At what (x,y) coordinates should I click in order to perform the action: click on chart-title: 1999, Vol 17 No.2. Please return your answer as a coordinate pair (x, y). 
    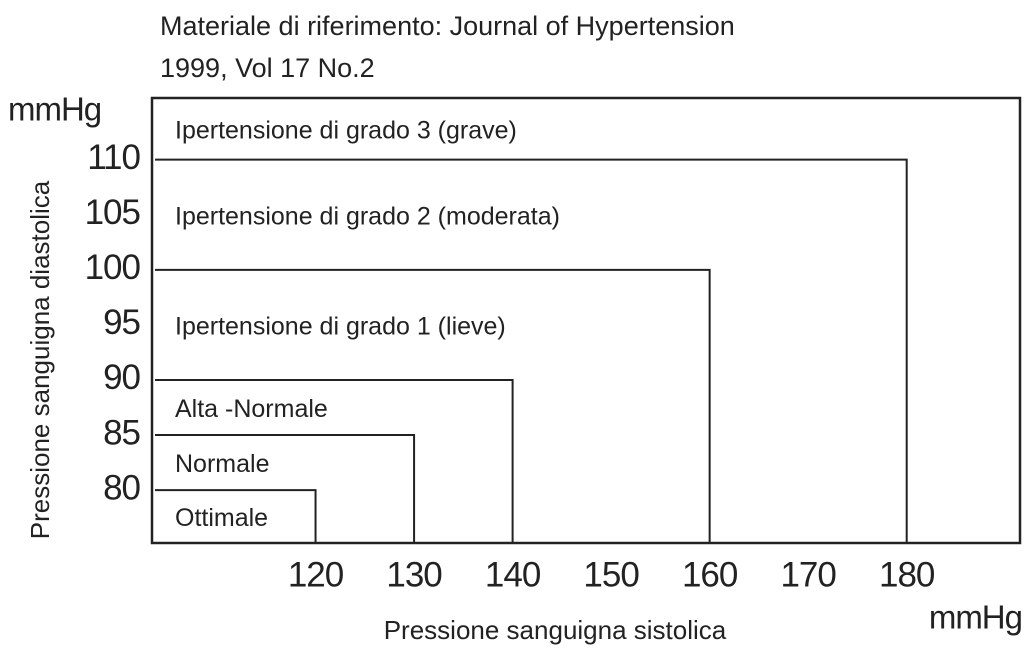
    Looking at the image, I should click on (267, 68).